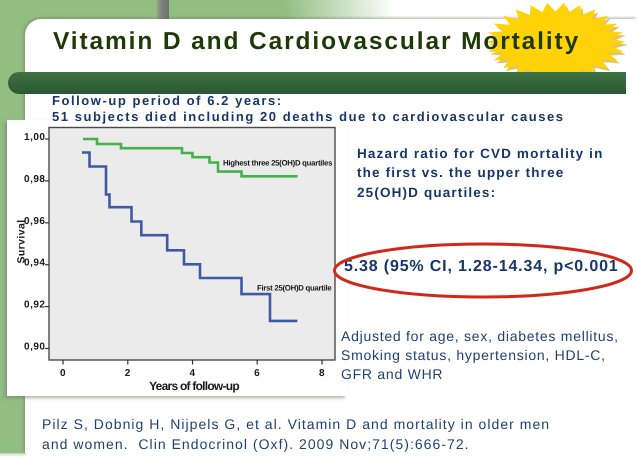 This screenshot has height=458, width=637. I want to click on svg-text: Years of follow-up, so click(194, 386).